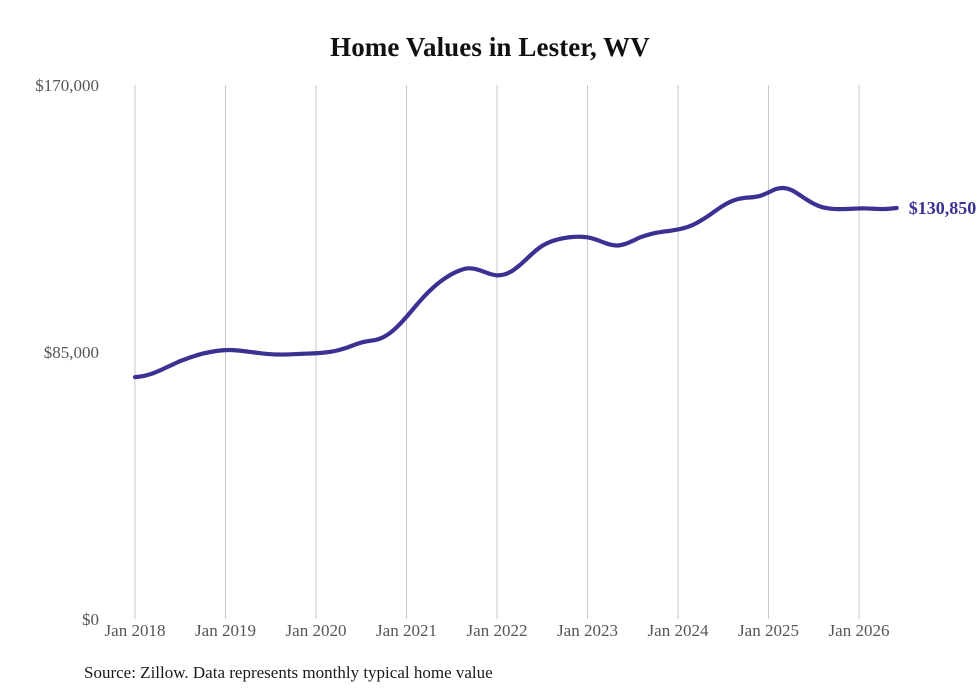  I want to click on x-axis-tick-jan-2021: Jan 2021, so click(406, 630).